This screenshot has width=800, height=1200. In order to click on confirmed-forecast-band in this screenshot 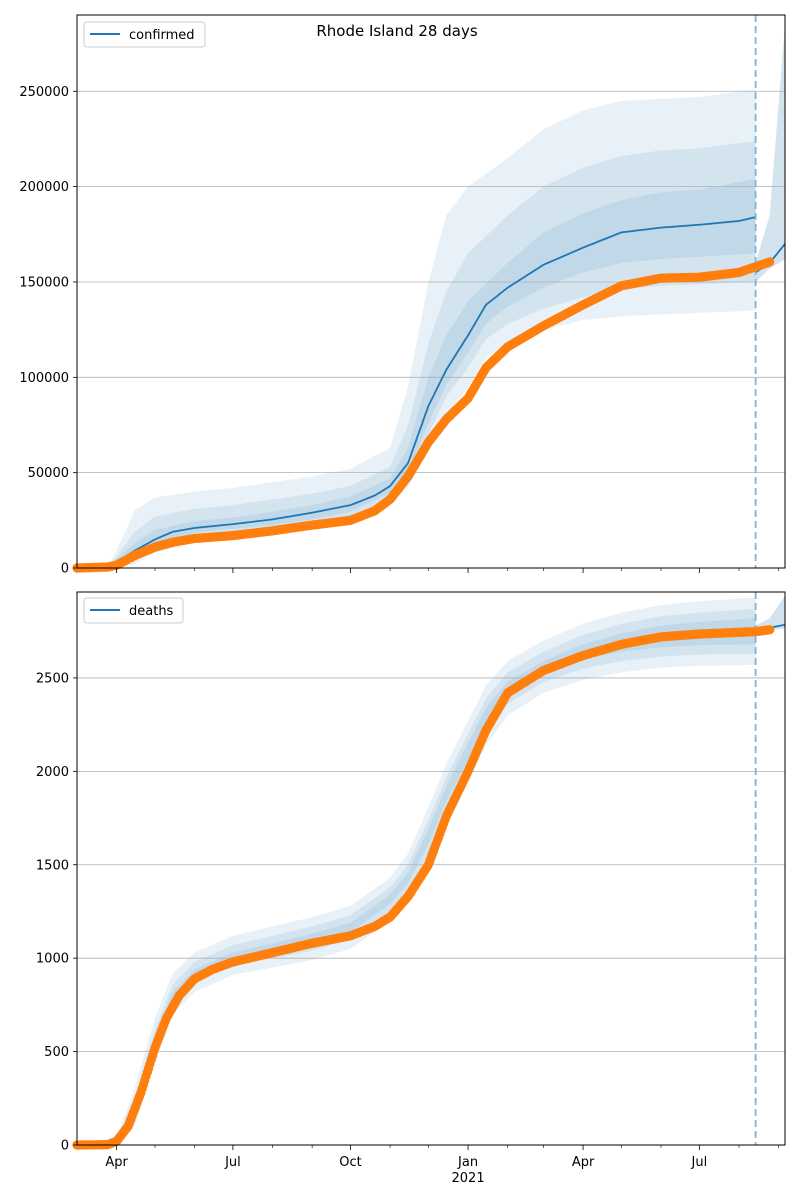, I will do `click(770, 153)`.